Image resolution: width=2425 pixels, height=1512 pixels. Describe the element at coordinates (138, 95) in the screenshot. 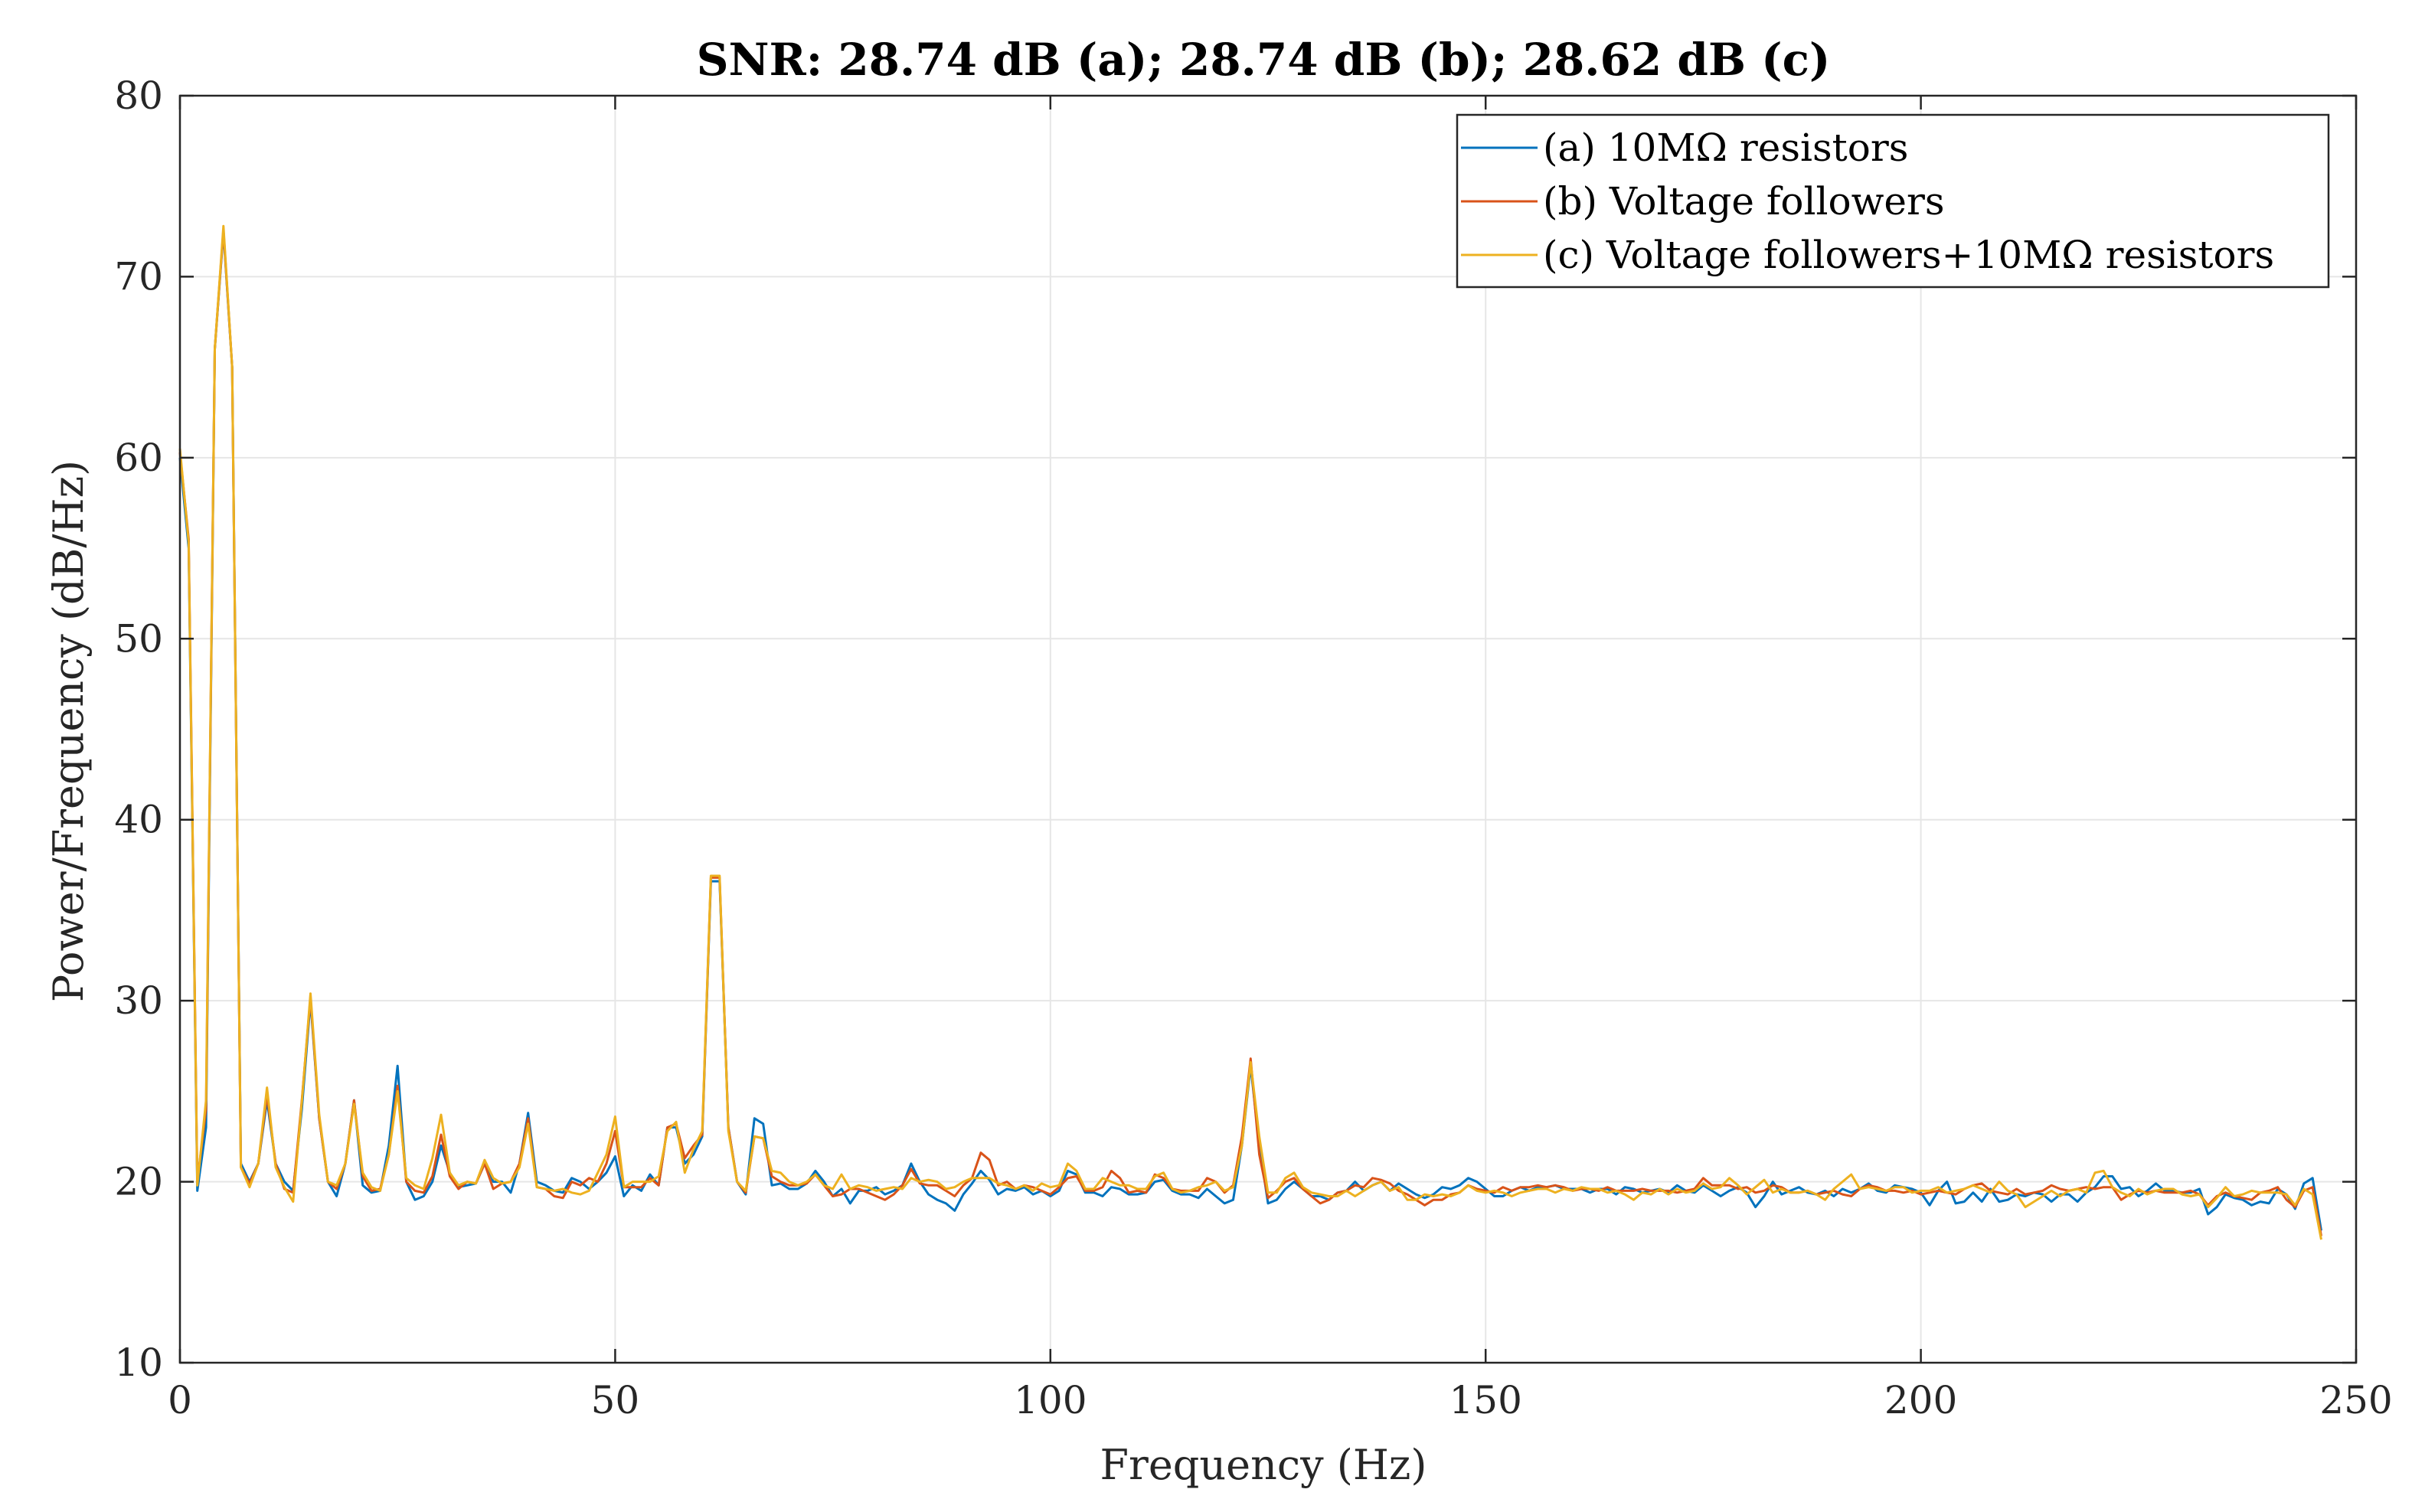

I see `y-tick-label: 80` at that location.